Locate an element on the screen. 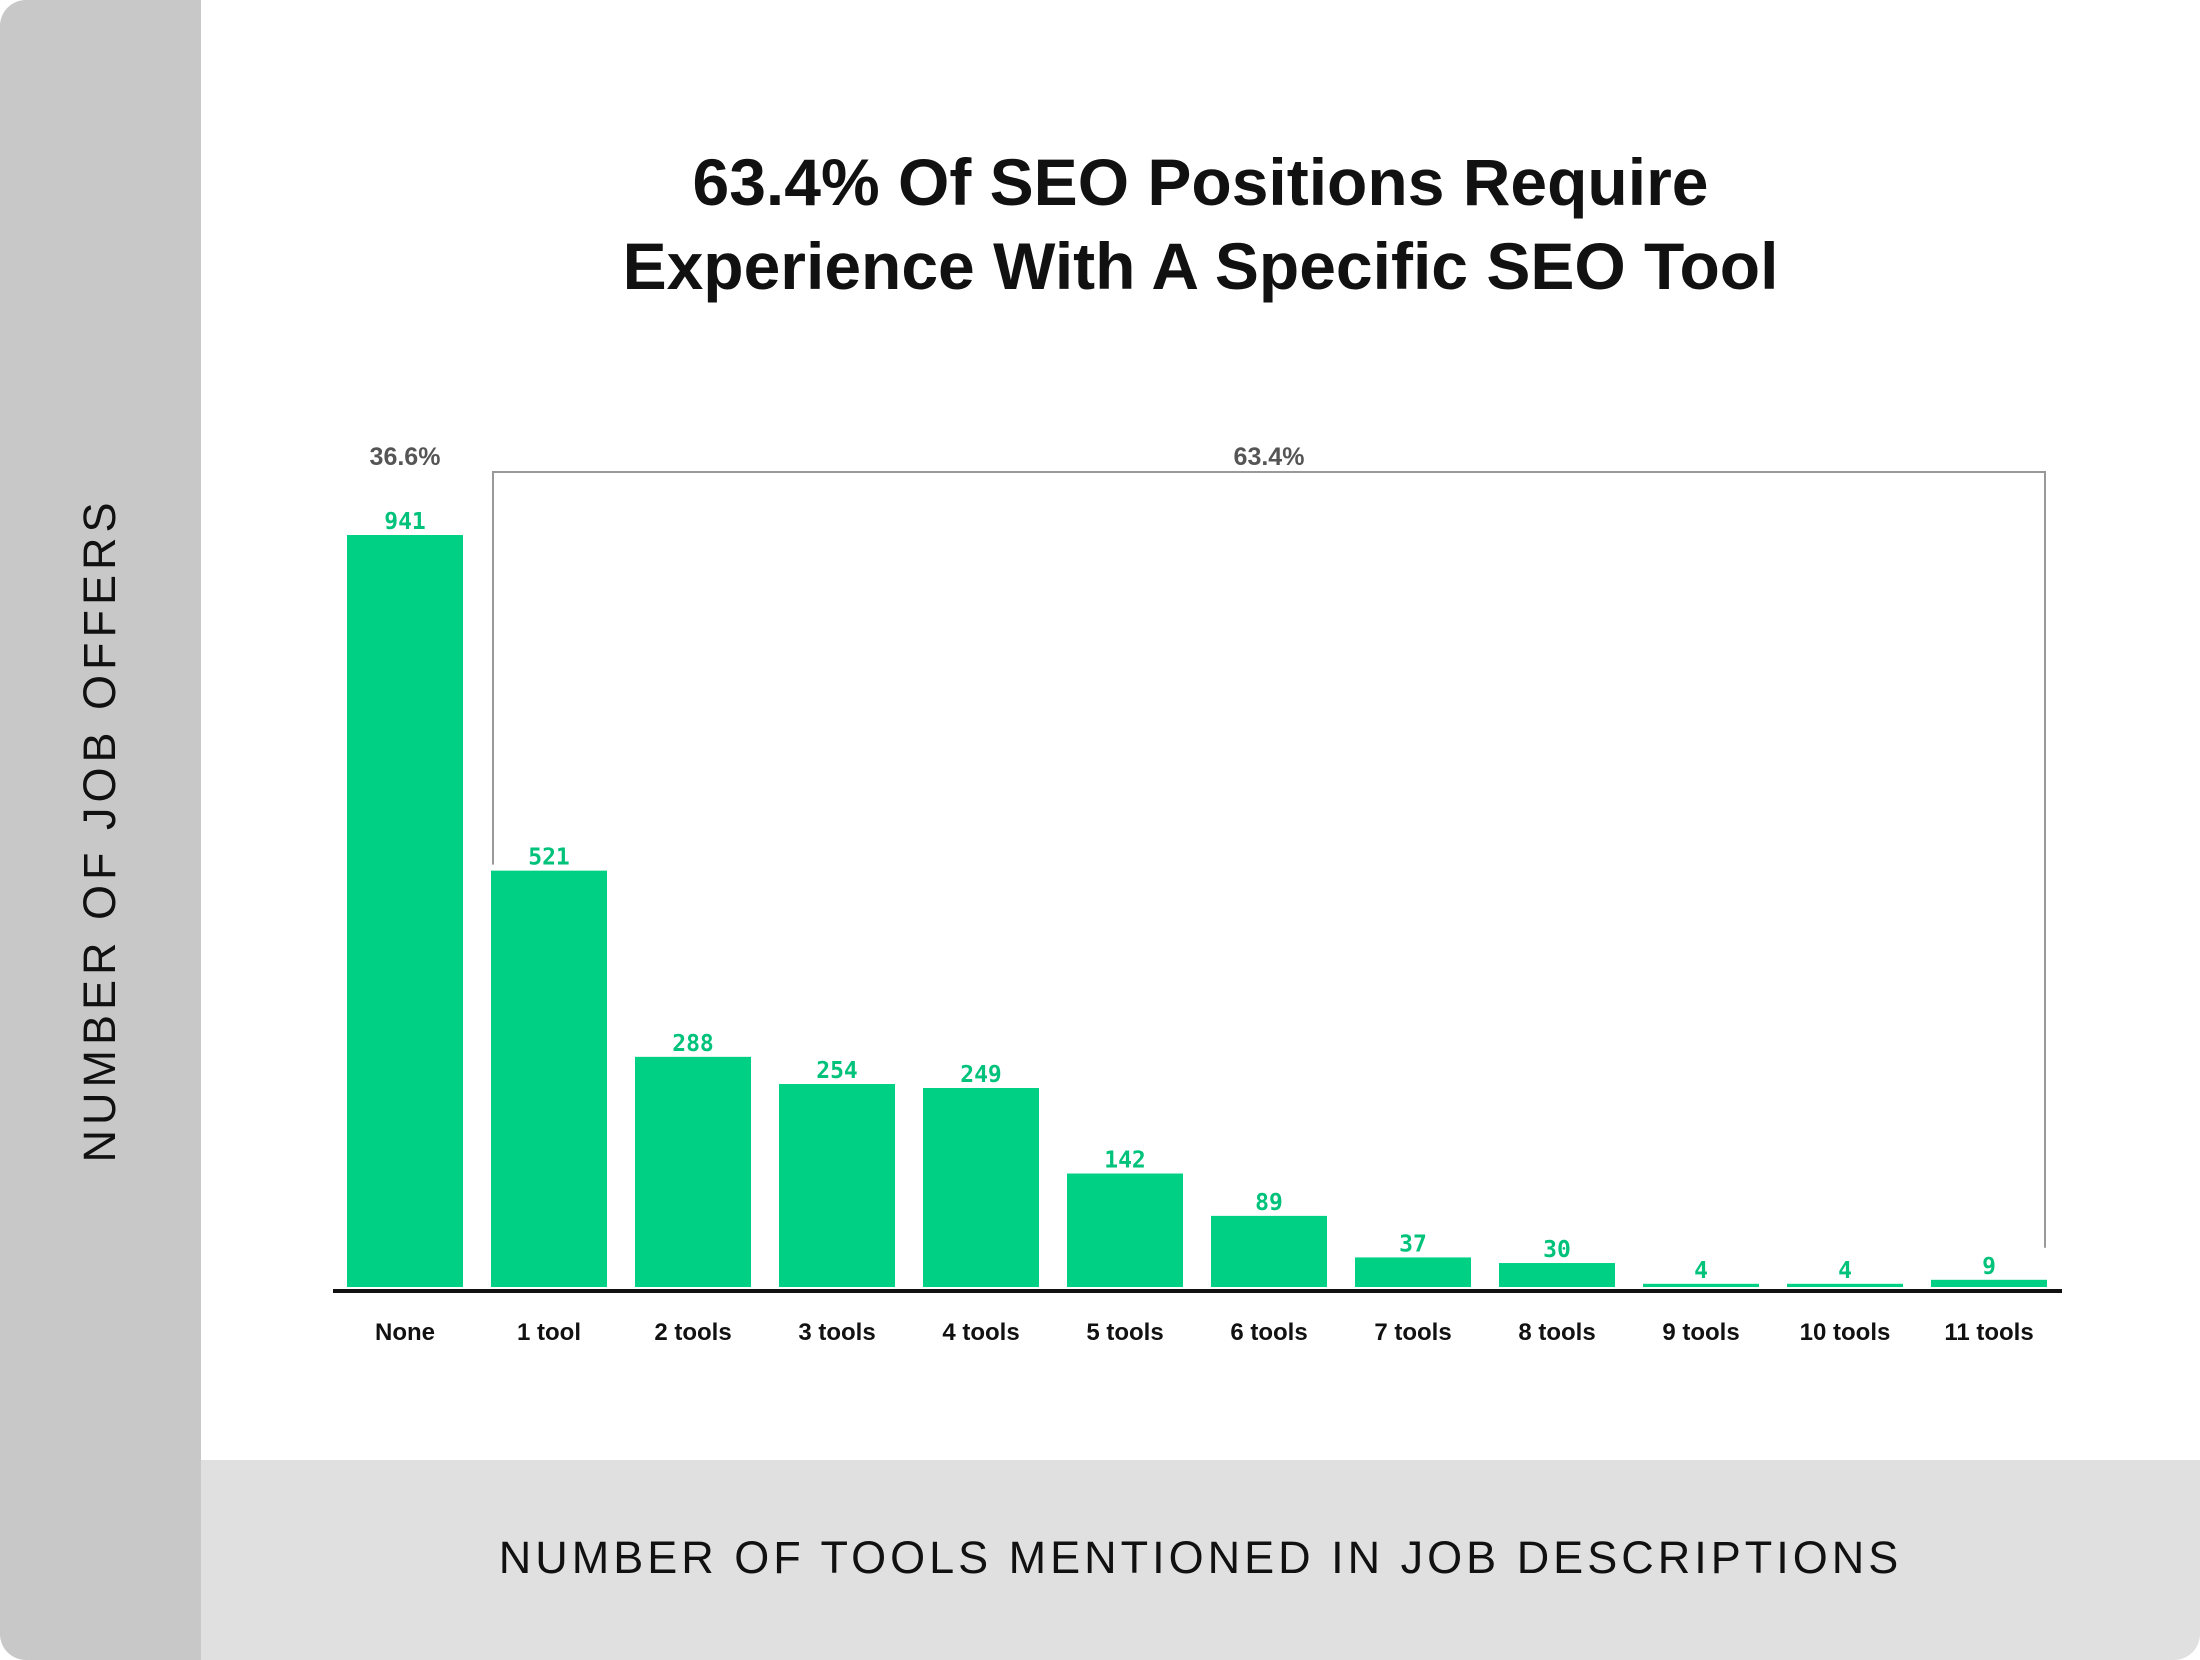 The image size is (2200, 1660). value-label-11: 9 is located at coordinates (1989, 1267).